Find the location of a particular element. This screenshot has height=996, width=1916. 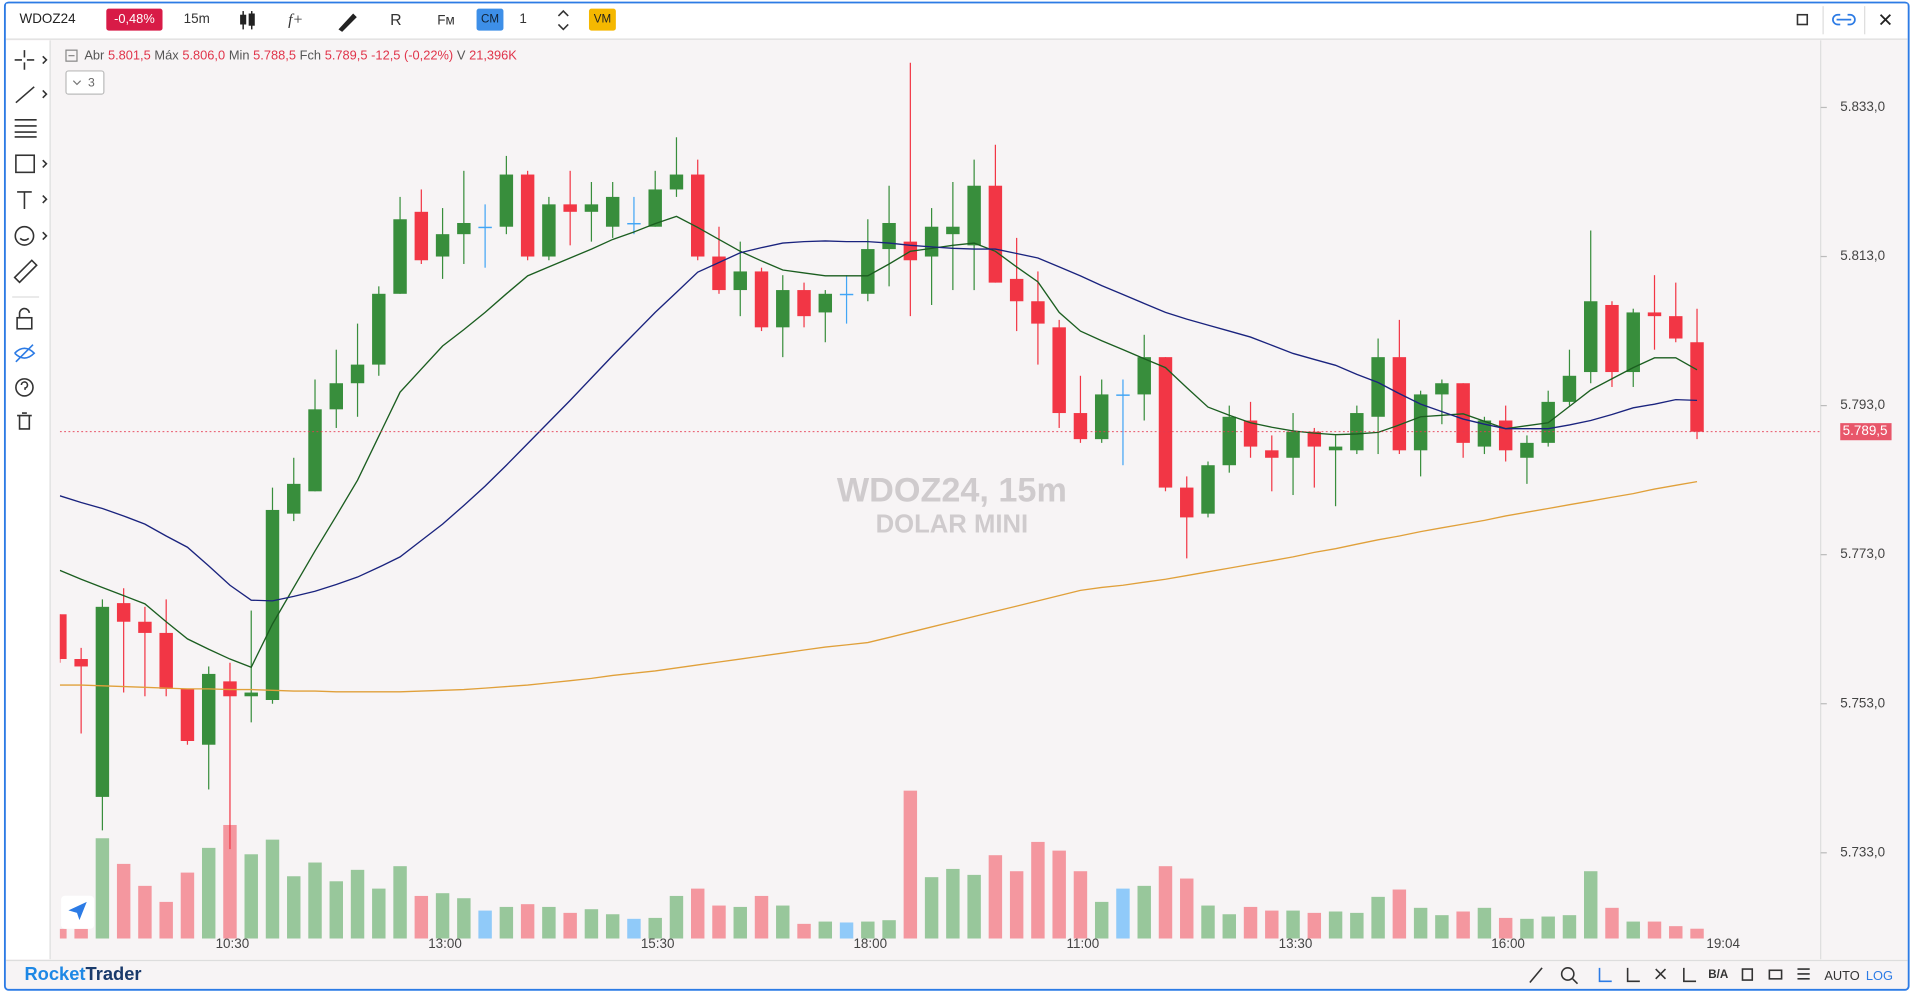

fullscreen-icon is located at coordinates (1802, 19).